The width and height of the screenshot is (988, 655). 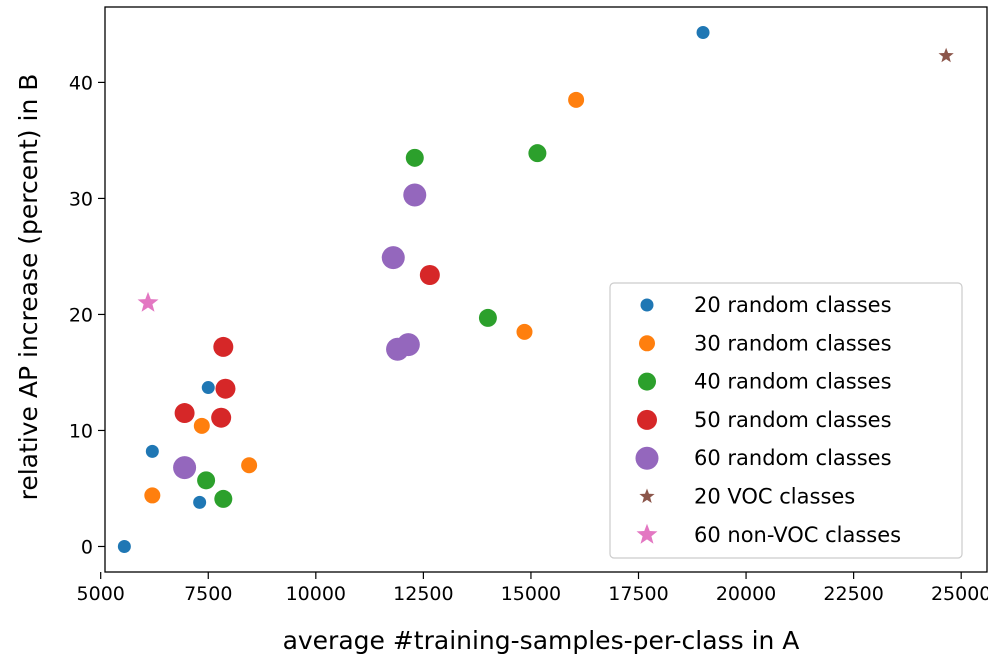 What do you see at coordinates (531, 594) in the screenshot?
I see `x-tick-label: 15000` at bounding box center [531, 594].